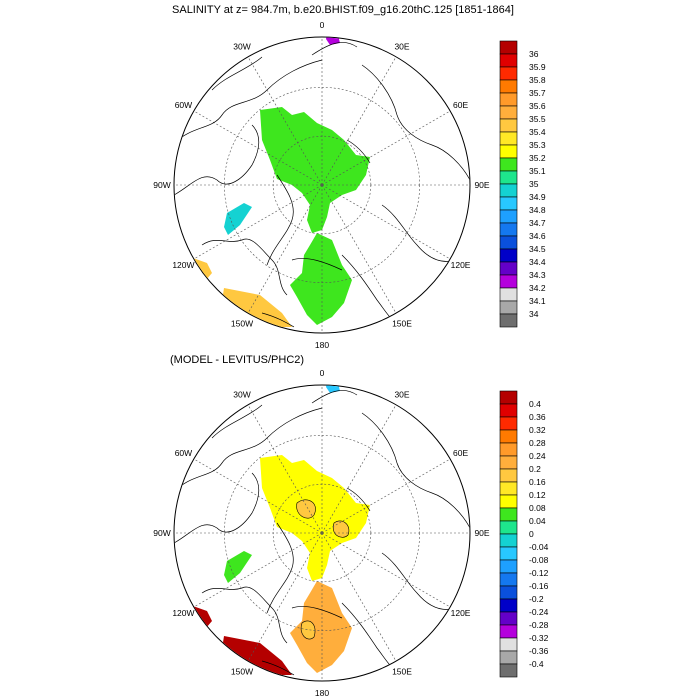 This screenshot has width=700, height=700. Describe the element at coordinates (536, 664) in the screenshot. I see `colorbar-label: -0.4` at that location.